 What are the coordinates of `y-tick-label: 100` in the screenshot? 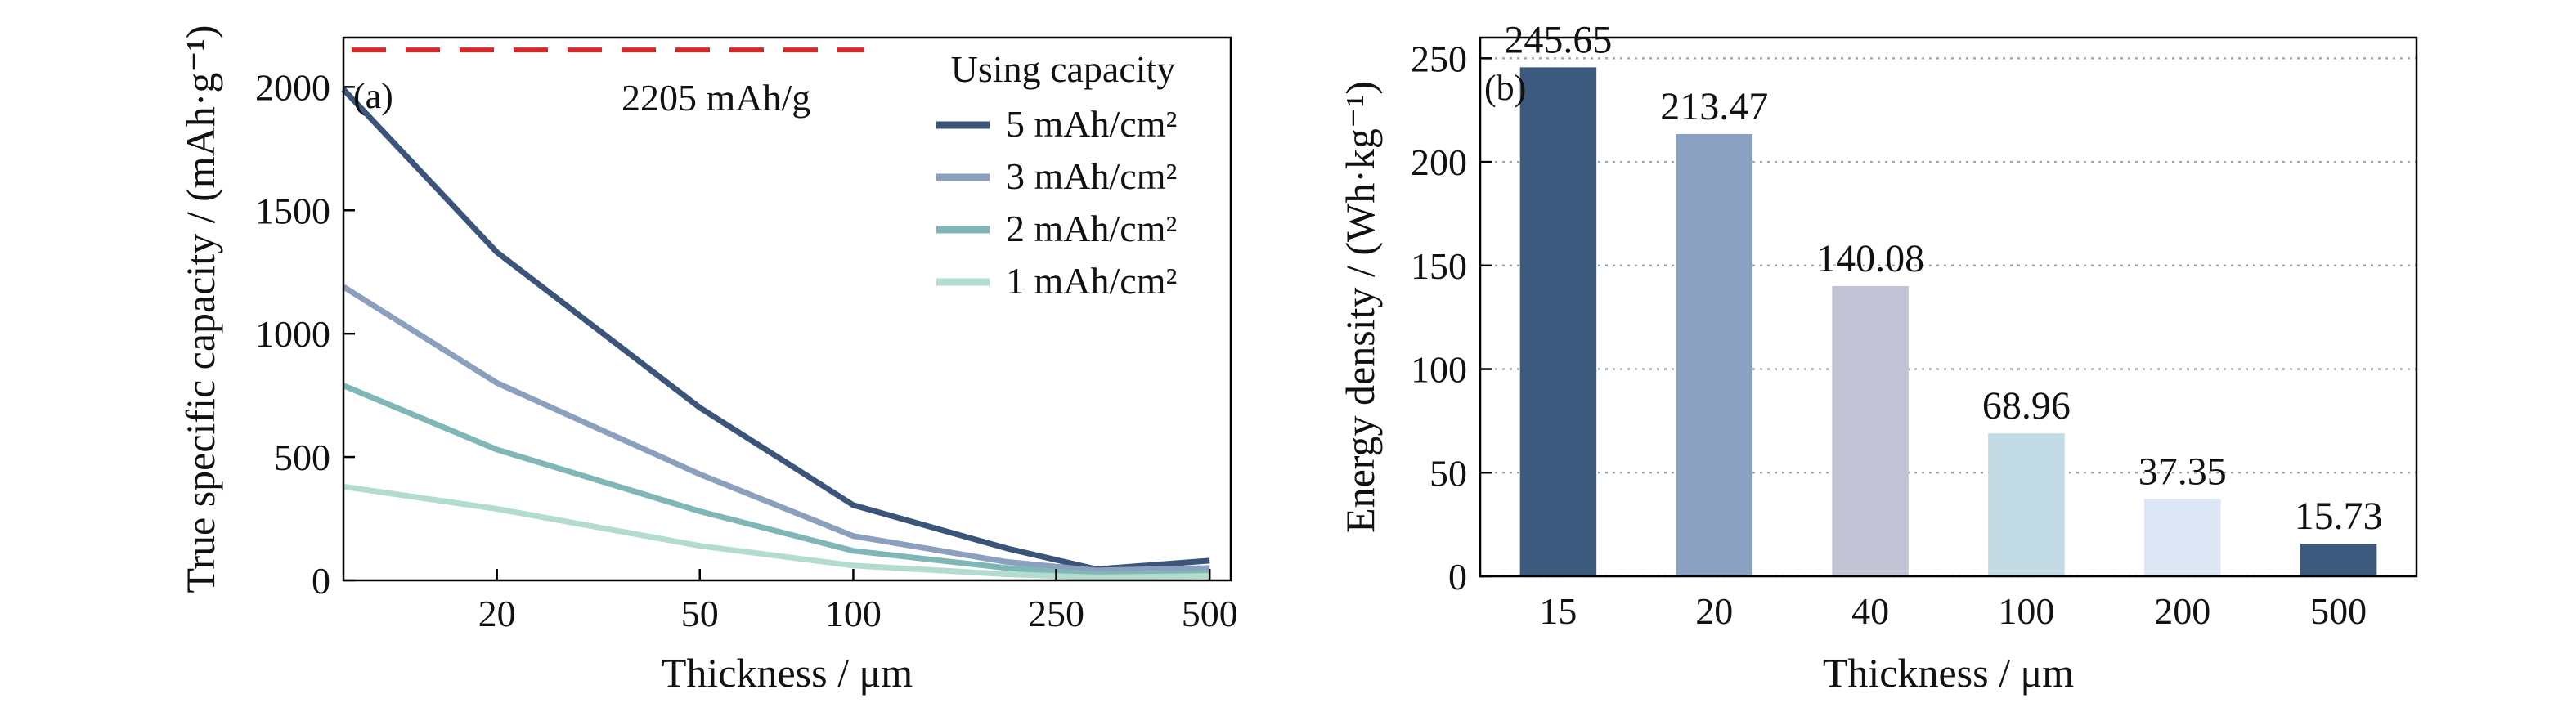 It's located at (1439, 370).